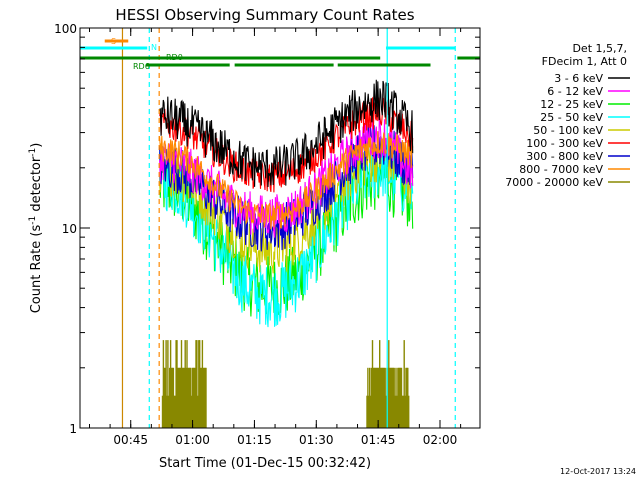  Describe the element at coordinates (598, 471) in the screenshot. I see `footer-timestamp: 12-Oct-2017 13:24` at that location.